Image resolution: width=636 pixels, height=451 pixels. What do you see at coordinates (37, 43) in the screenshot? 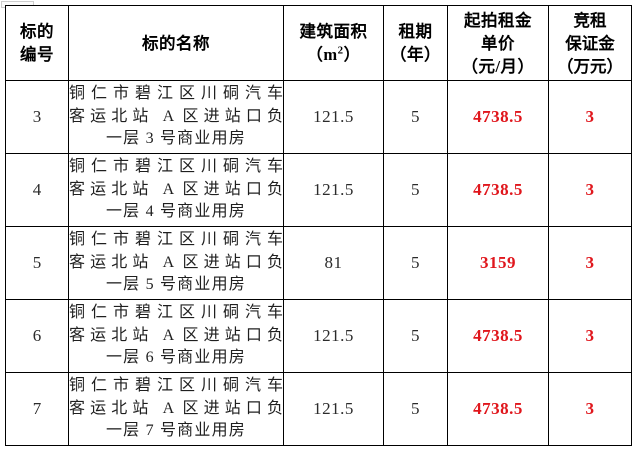
I see `column-header-id: 标的 编号` at bounding box center [37, 43].